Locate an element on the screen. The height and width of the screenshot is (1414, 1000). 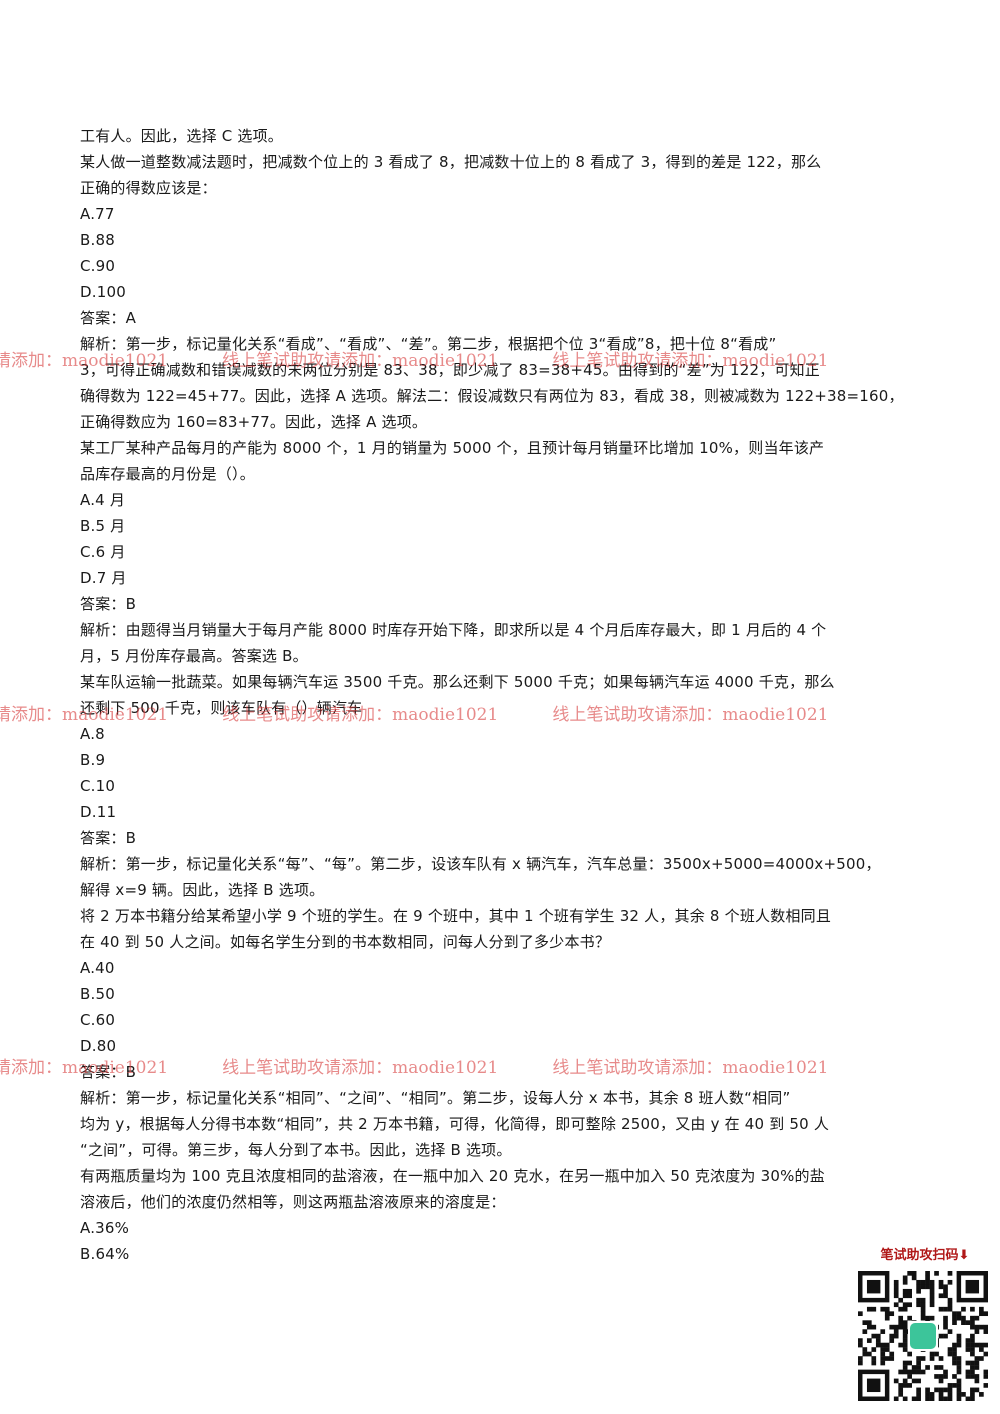
option-line: B.9 is located at coordinates (93, 760).